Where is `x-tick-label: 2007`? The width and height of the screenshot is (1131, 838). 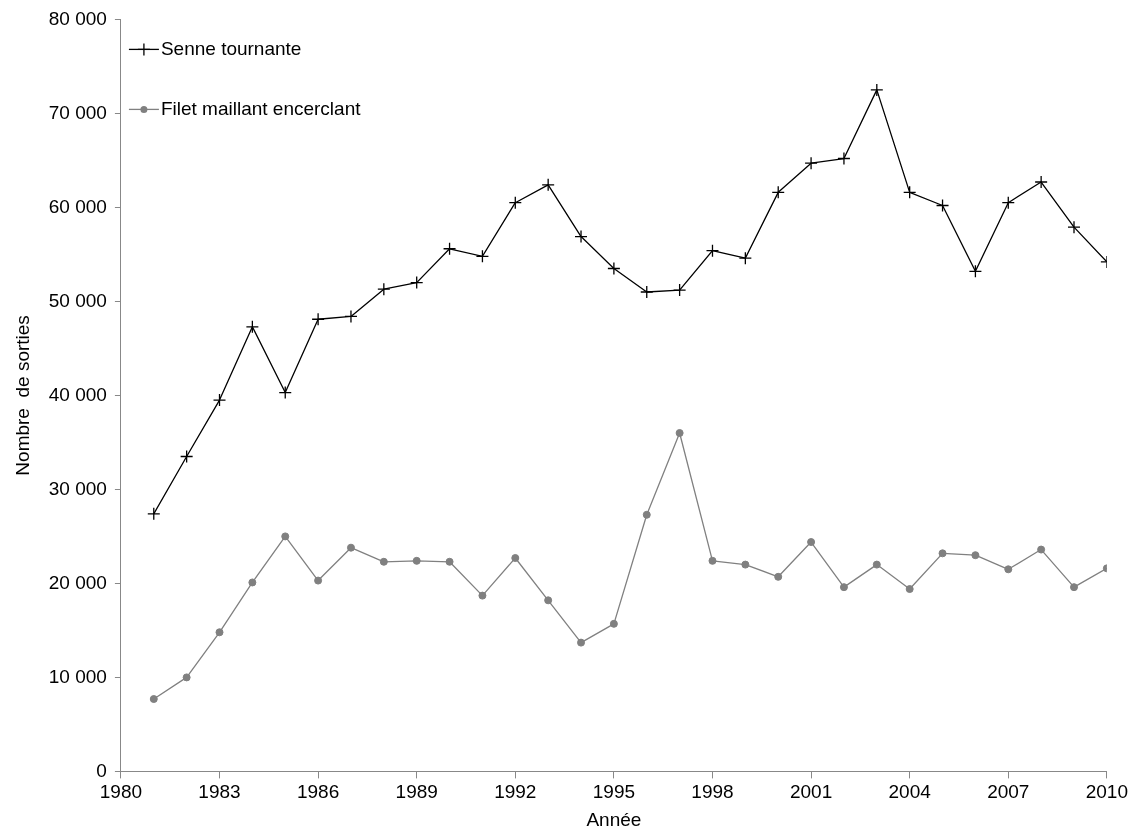 x-tick-label: 2007 is located at coordinates (1008, 792).